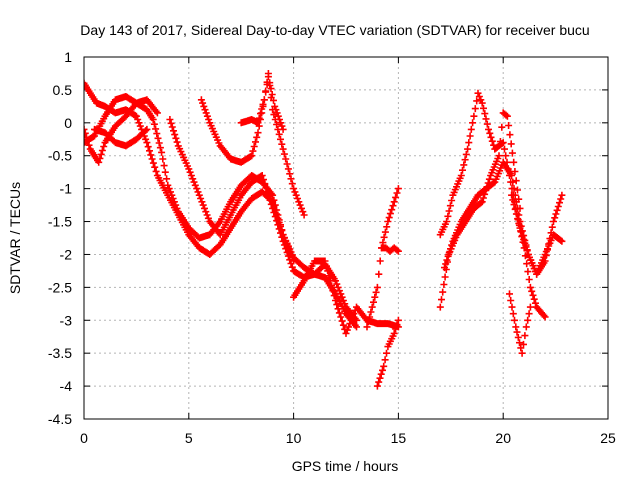 The width and height of the screenshot is (640, 480). What do you see at coordinates (66, 254) in the screenshot?
I see `y-tick-label: -2` at bounding box center [66, 254].